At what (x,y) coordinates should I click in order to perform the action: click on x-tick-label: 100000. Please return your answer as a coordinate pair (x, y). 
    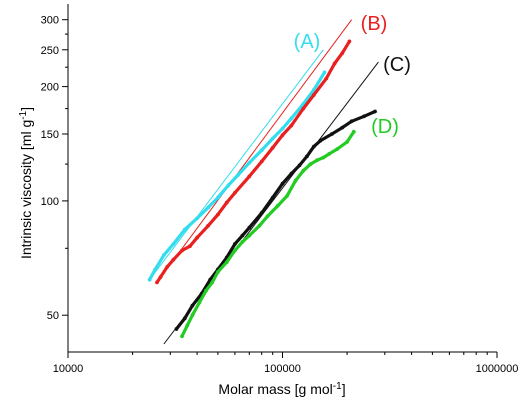
    Looking at the image, I should click on (282, 369).